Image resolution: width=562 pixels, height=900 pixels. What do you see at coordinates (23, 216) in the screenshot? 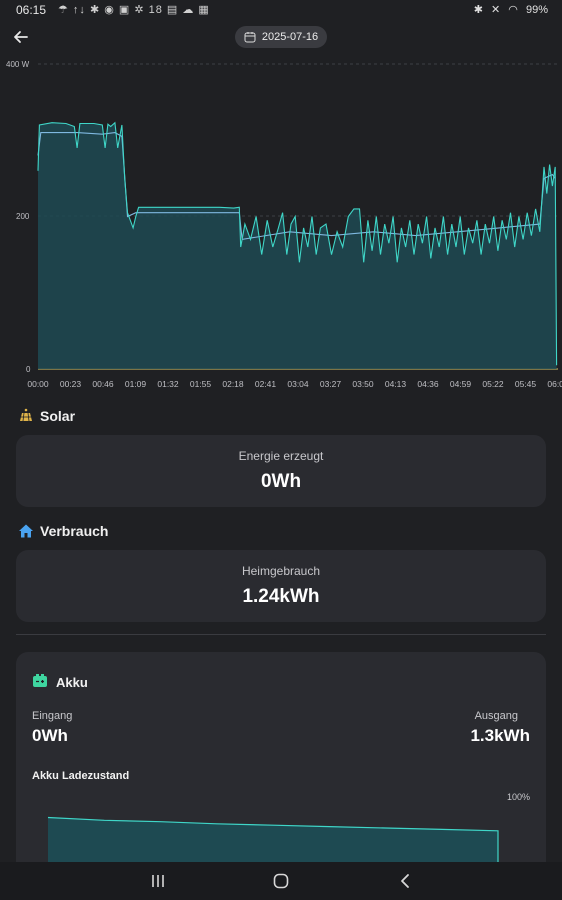
I see `y-label-200: 200` at bounding box center [23, 216].